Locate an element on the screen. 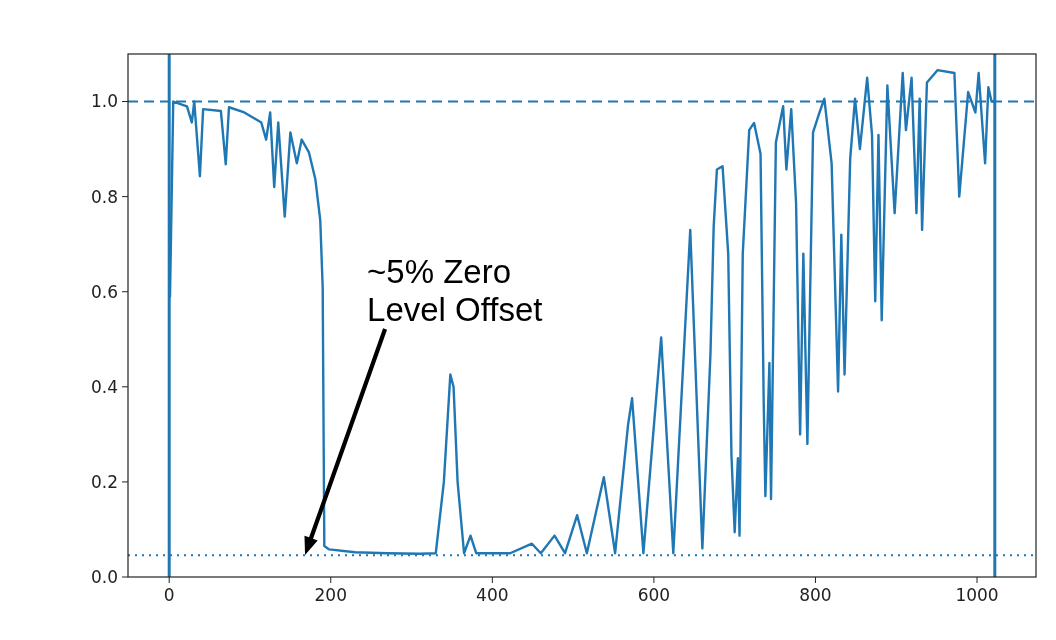  y-tick-label: 0.8 is located at coordinates (104, 196).